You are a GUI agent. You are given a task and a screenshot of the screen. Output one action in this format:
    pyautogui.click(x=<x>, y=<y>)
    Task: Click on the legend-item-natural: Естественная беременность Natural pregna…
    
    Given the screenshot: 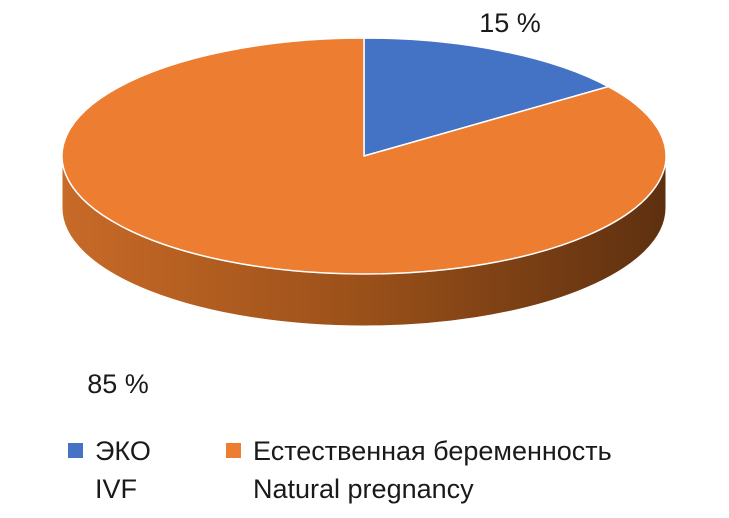 What is the action you would take?
    pyautogui.click(x=419, y=470)
    